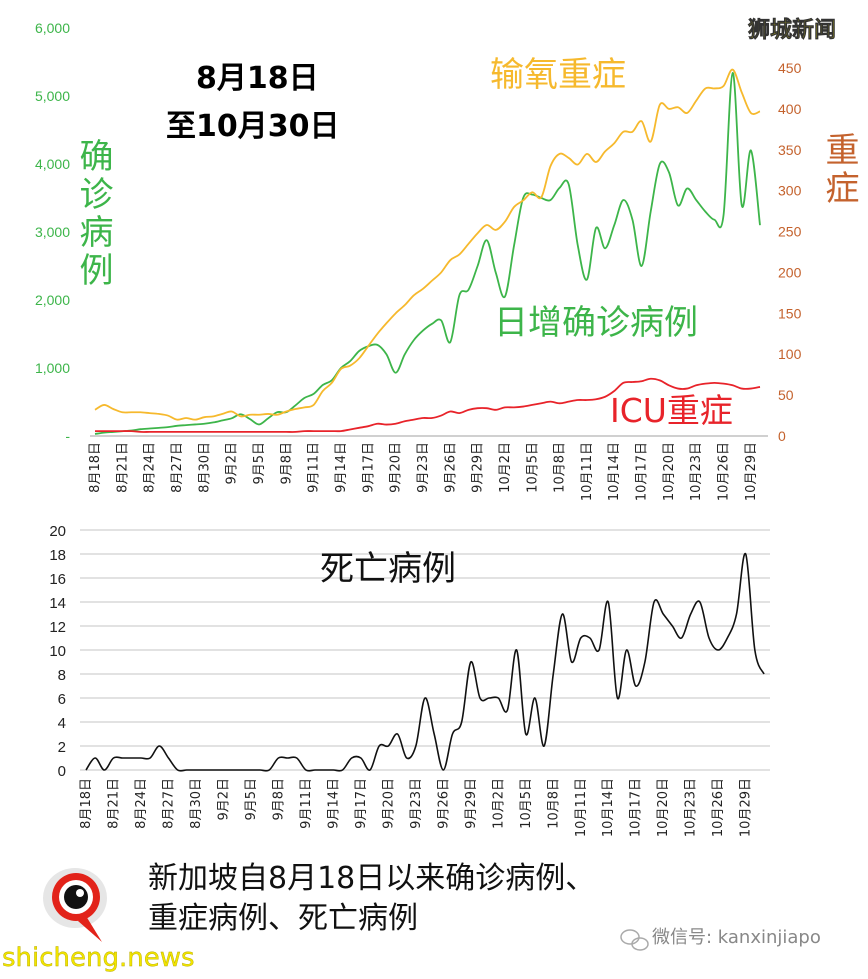  Describe the element at coordinates (52, 28) in the screenshot. I see `left-axis-tick-label: 6,000` at that location.